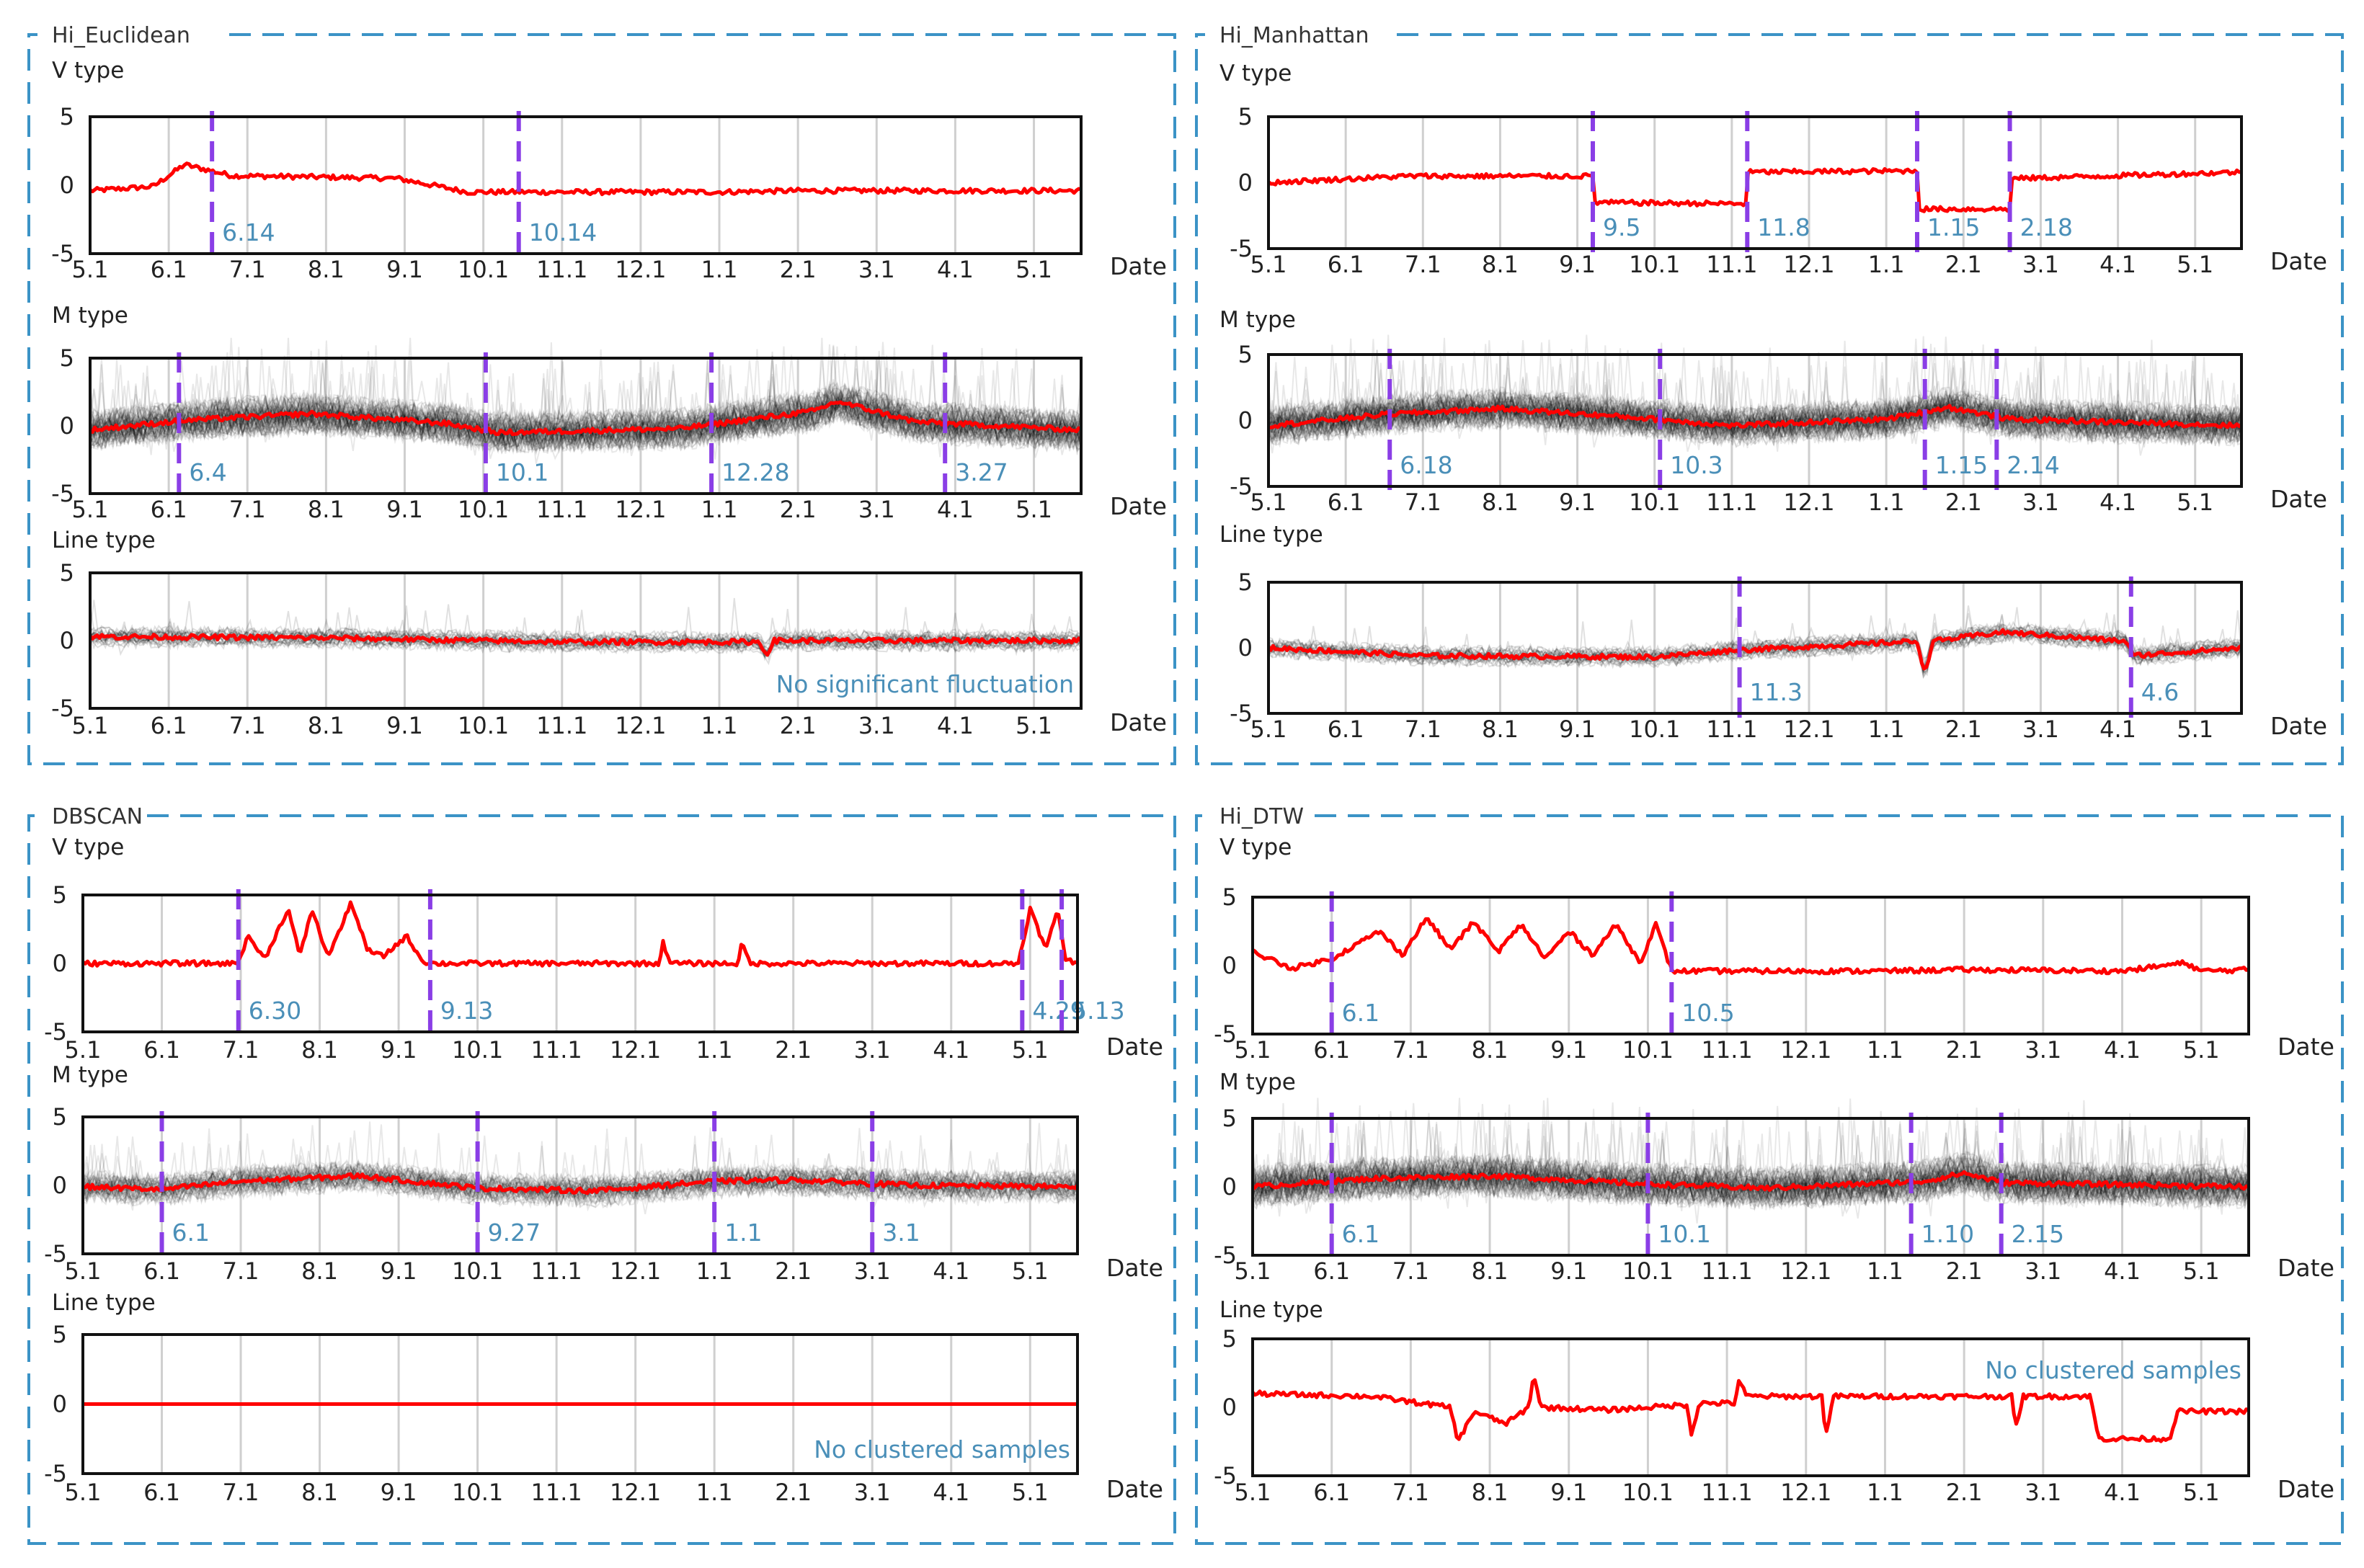 The height and width of the screenshot is (1568, 2364). I want to click on changepoint-label: 3.1, so click(901, 1233).